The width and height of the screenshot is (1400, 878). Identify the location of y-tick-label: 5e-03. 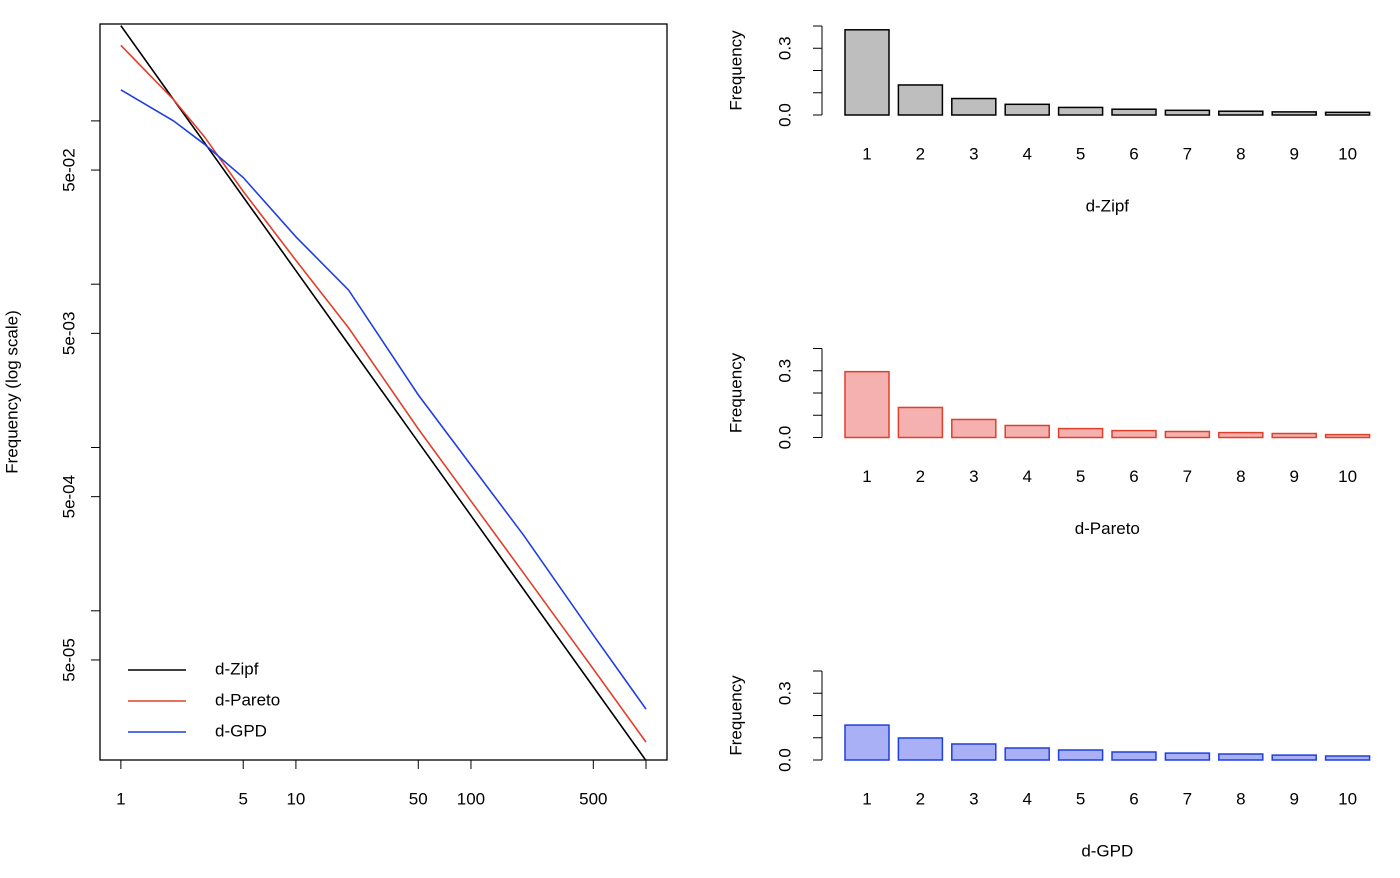
(68, 333).